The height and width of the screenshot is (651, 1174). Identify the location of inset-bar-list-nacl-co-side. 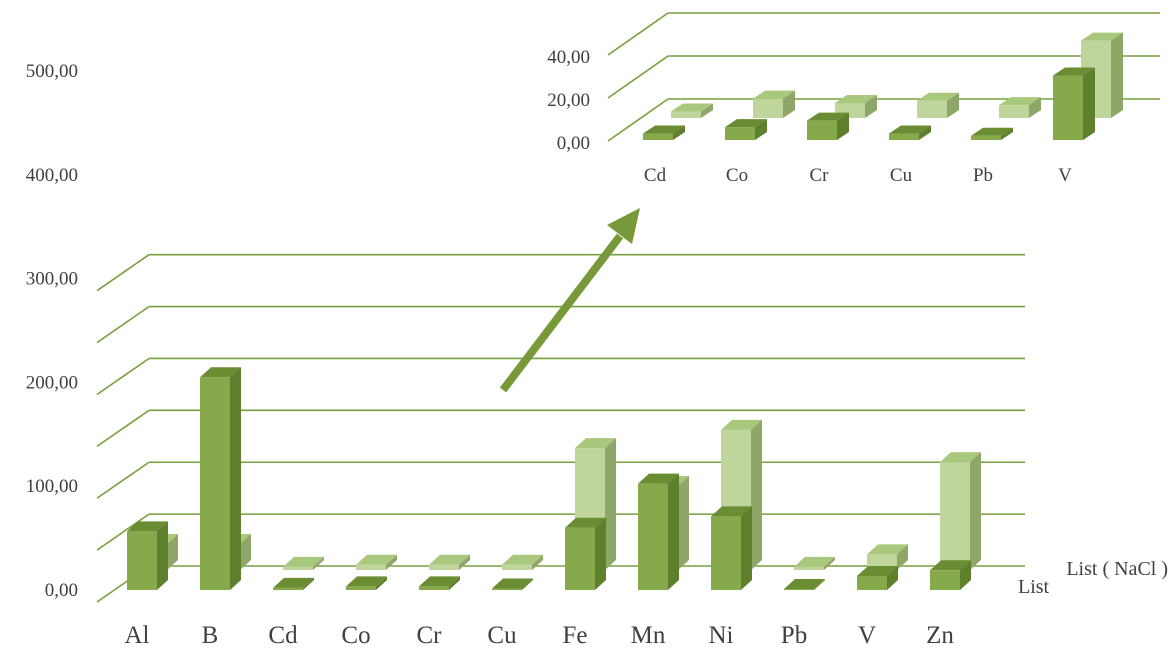
(789, 104).